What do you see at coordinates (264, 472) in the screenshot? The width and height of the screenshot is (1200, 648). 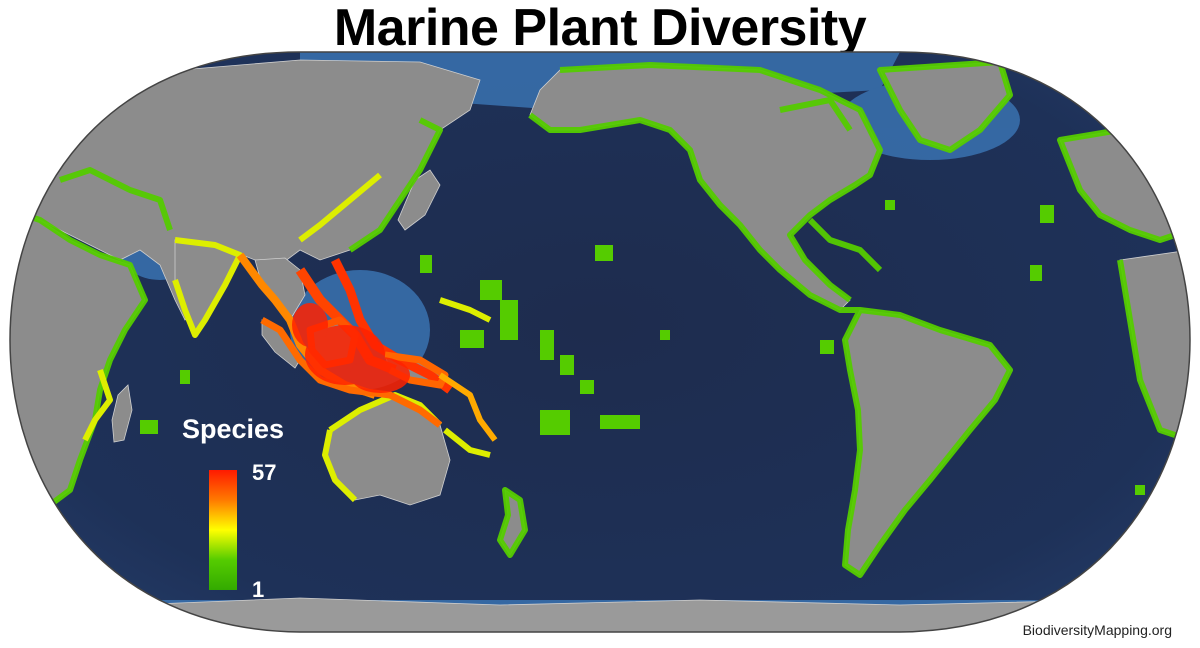 I see `legend-max-label: 57` at bounding box center [264, 472].